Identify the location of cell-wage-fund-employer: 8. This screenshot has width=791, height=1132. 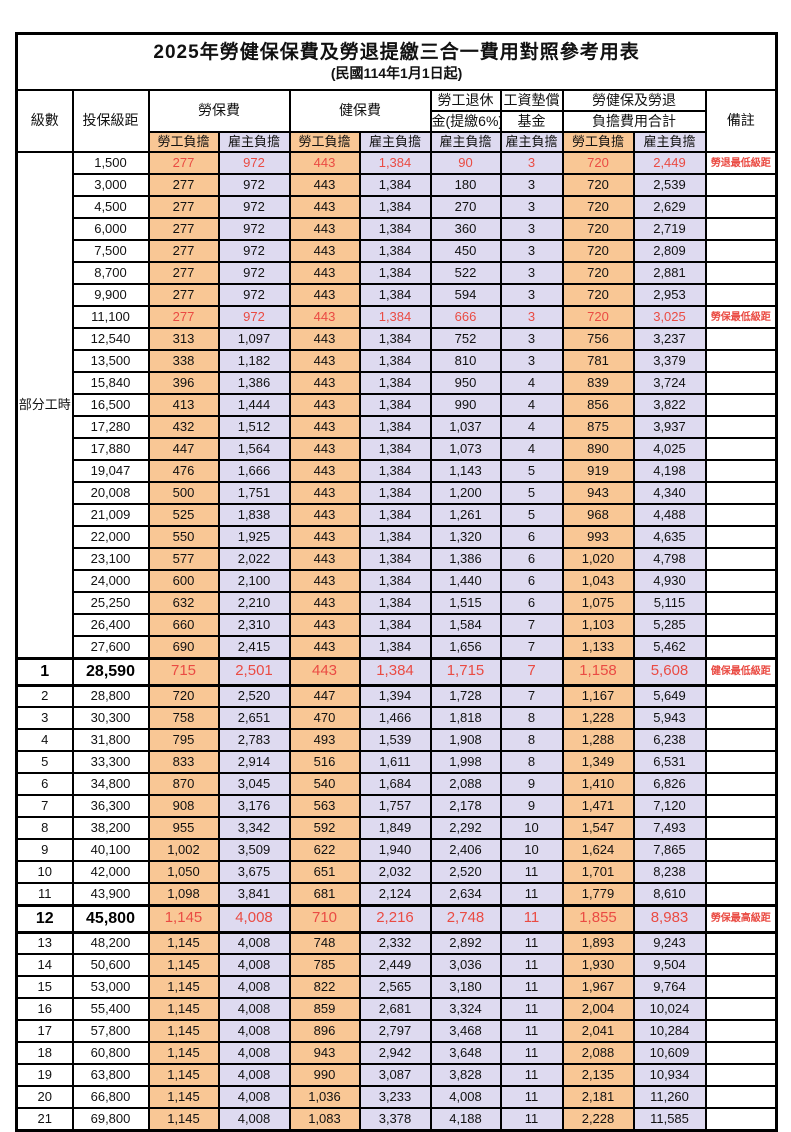
(531, 718).